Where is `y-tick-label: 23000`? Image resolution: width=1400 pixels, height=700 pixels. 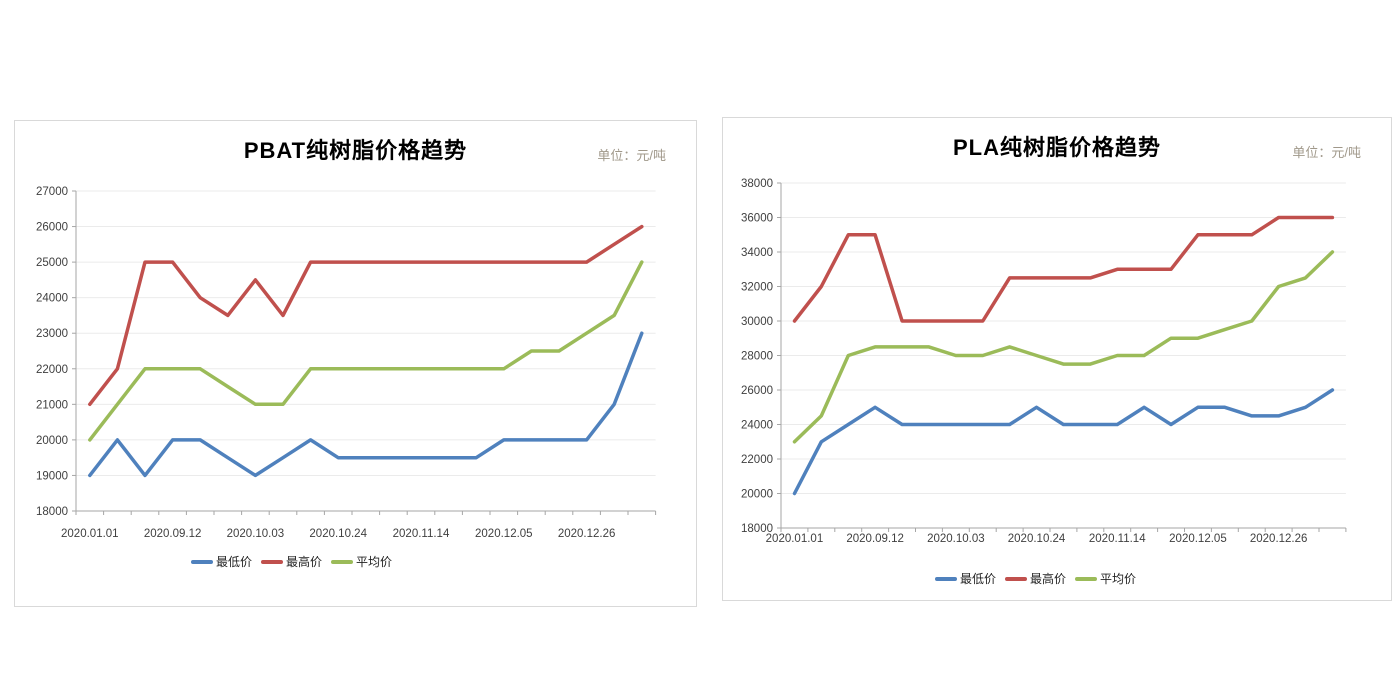 y-tick-label: 23000 is located at coordinates (52, 334).